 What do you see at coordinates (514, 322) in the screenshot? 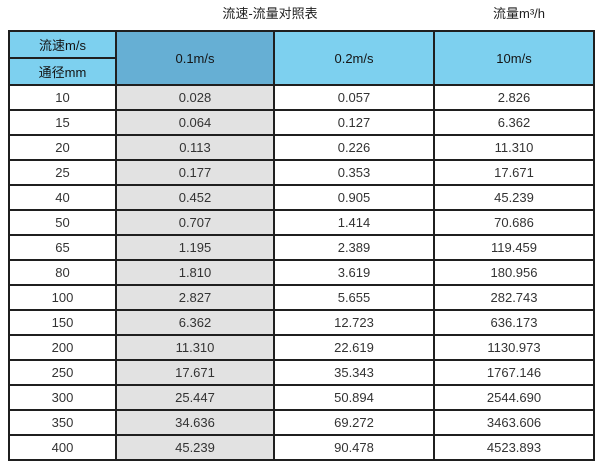
I see `flow-value-cell: 636.173` at bounding box center [514, 322].